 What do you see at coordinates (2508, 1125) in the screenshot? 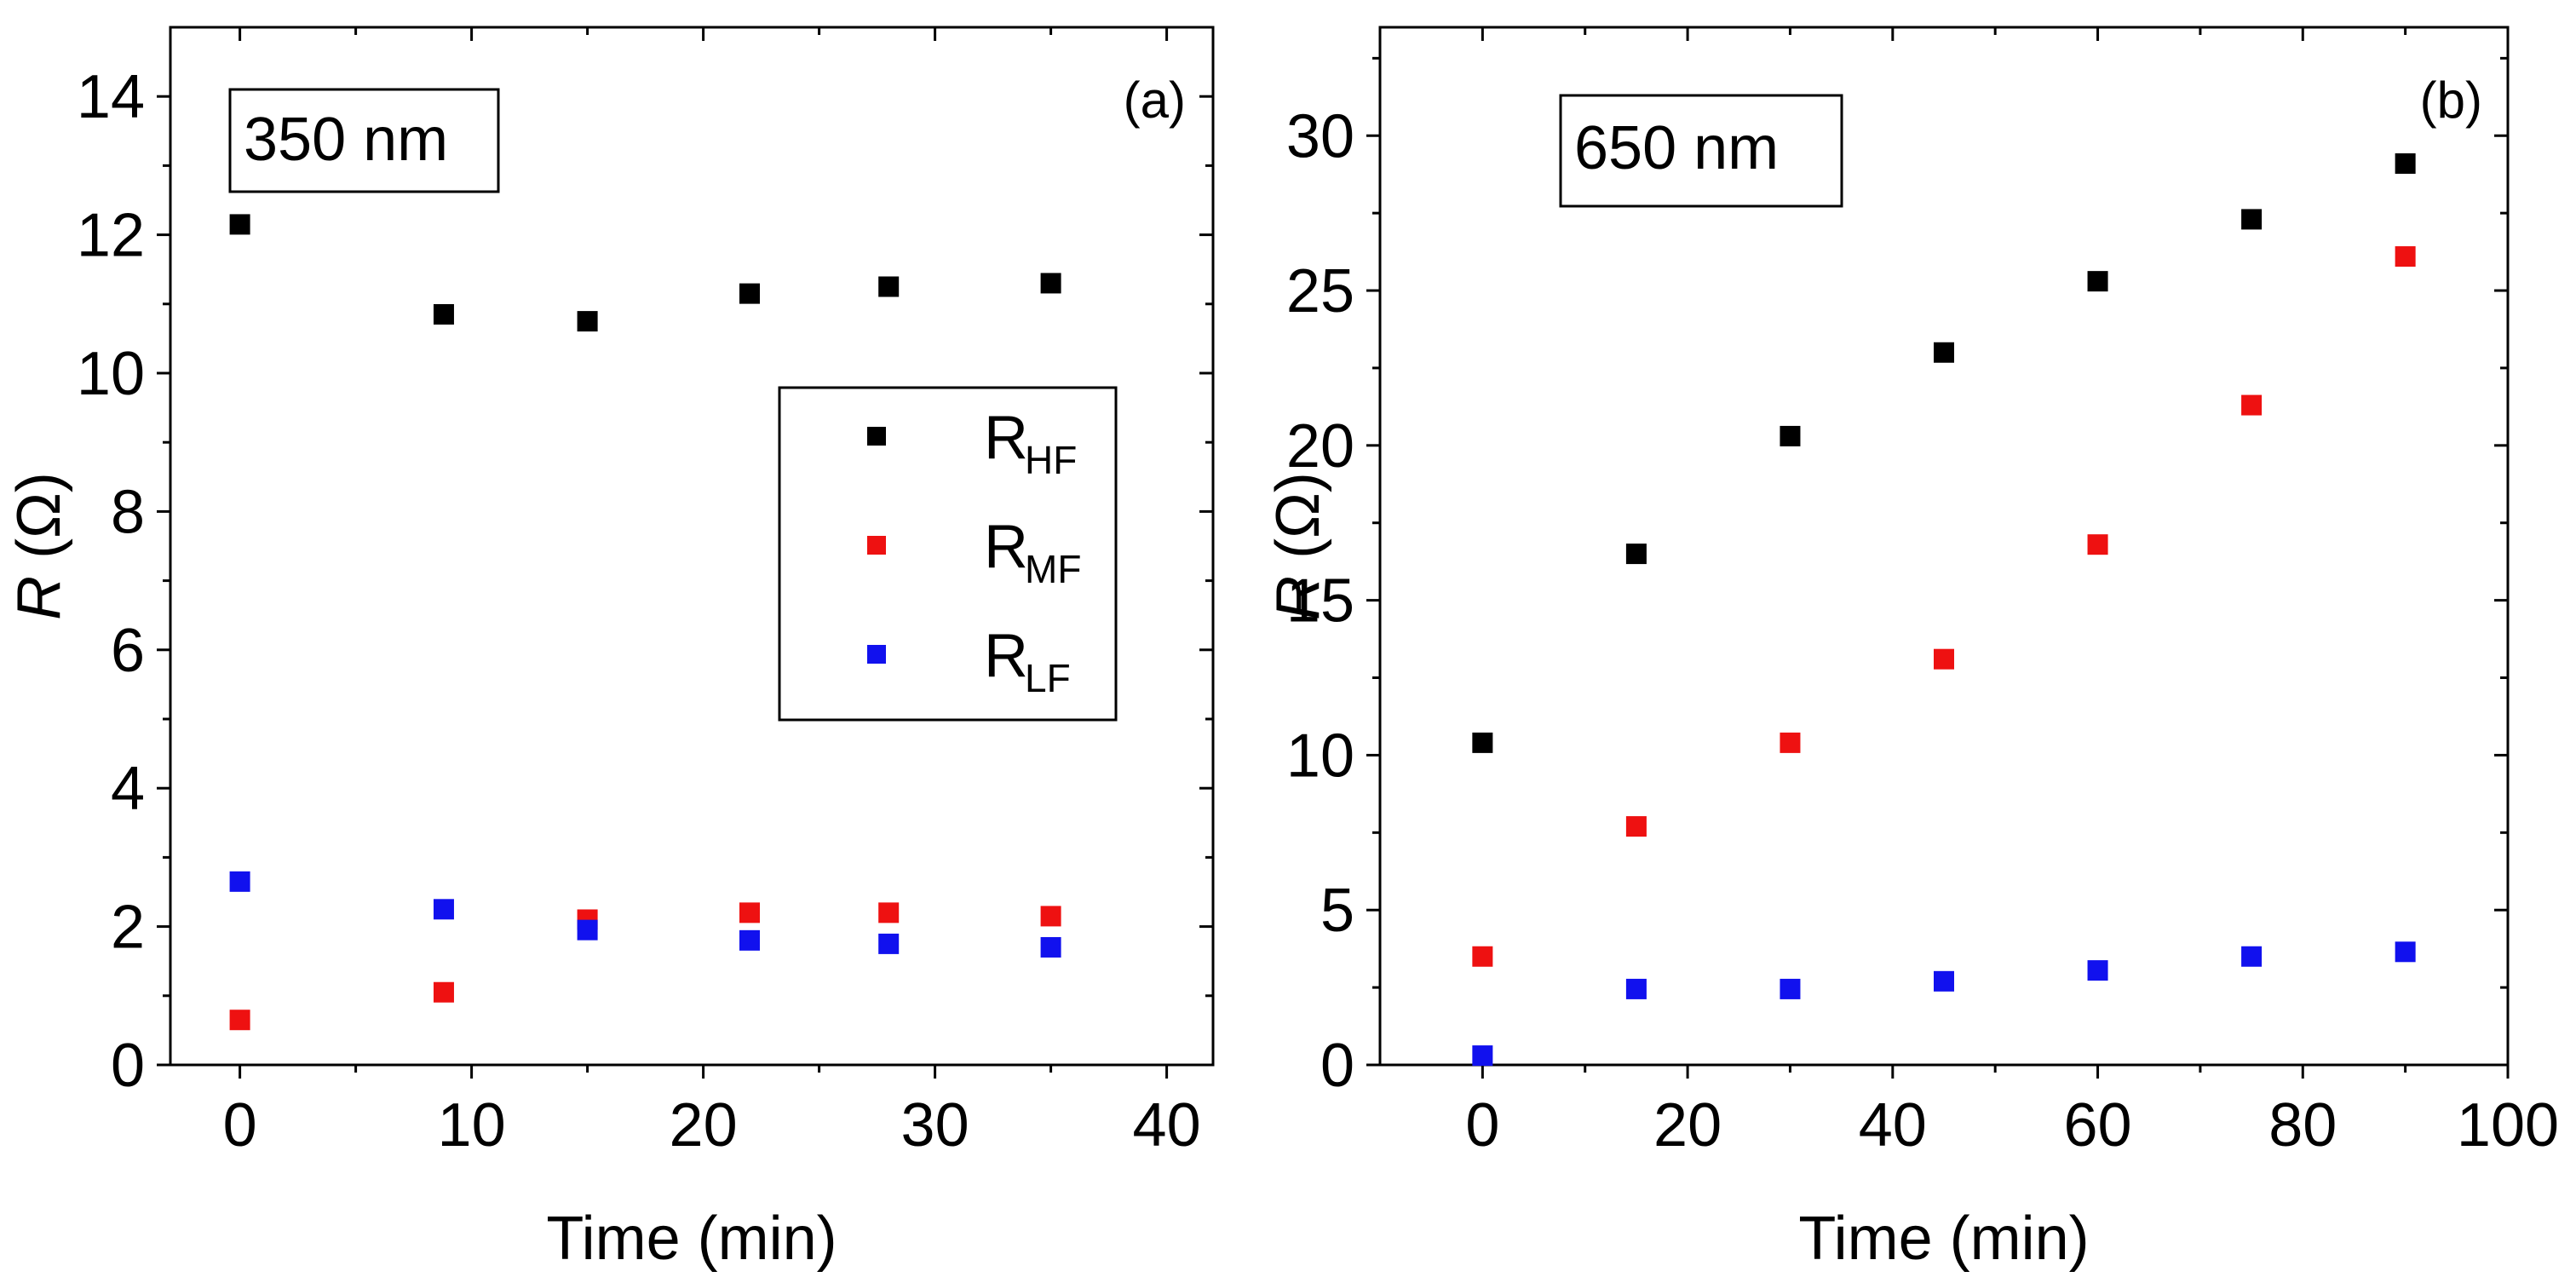
I see `x-tick-label: 100` at bounding box center [2508, 1125].